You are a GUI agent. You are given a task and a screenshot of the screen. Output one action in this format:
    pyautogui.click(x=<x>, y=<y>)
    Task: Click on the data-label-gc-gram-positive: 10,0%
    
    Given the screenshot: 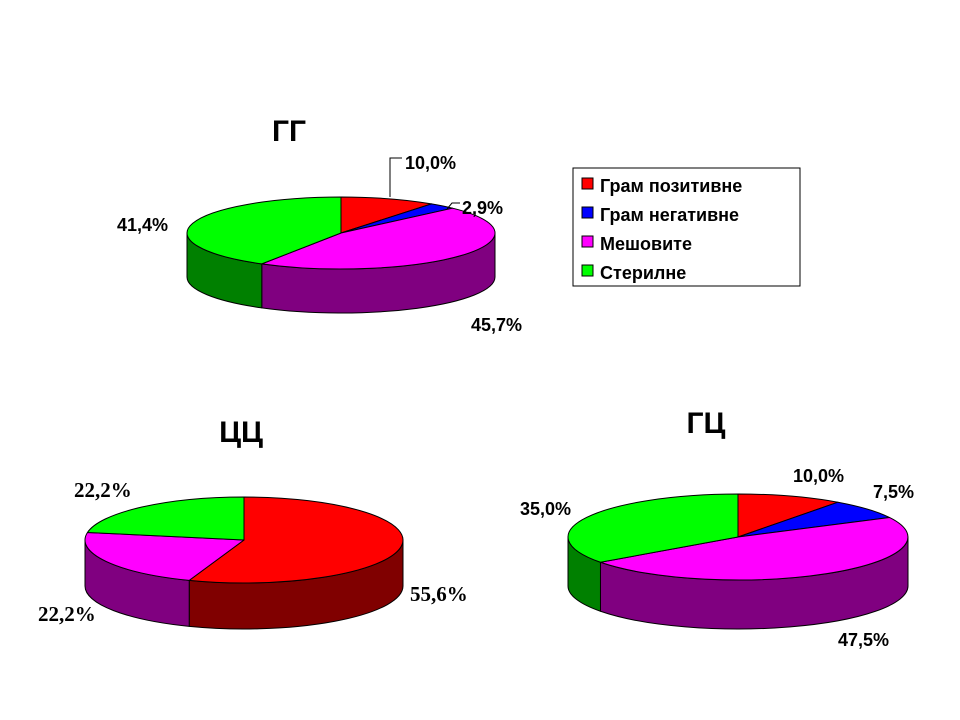 What is the action you would take?
    pyautogui.click(x=818, y=476)
    